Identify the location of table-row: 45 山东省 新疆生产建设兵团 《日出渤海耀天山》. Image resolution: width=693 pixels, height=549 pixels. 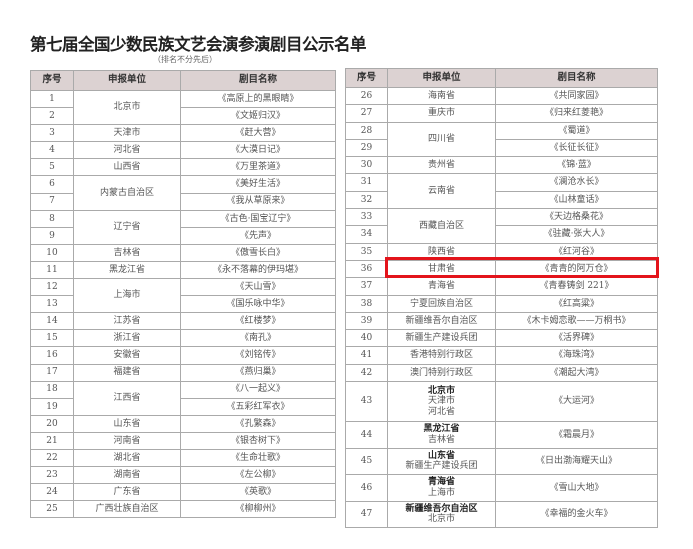
(501, 461).